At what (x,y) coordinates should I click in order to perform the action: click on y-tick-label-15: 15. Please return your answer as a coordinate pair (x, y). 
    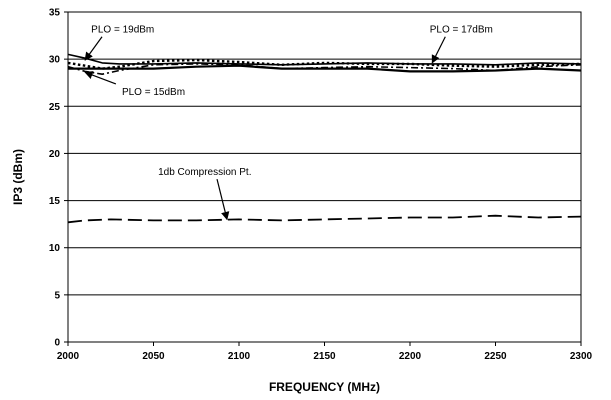
    Looking at the image, I should click on (55, 201).